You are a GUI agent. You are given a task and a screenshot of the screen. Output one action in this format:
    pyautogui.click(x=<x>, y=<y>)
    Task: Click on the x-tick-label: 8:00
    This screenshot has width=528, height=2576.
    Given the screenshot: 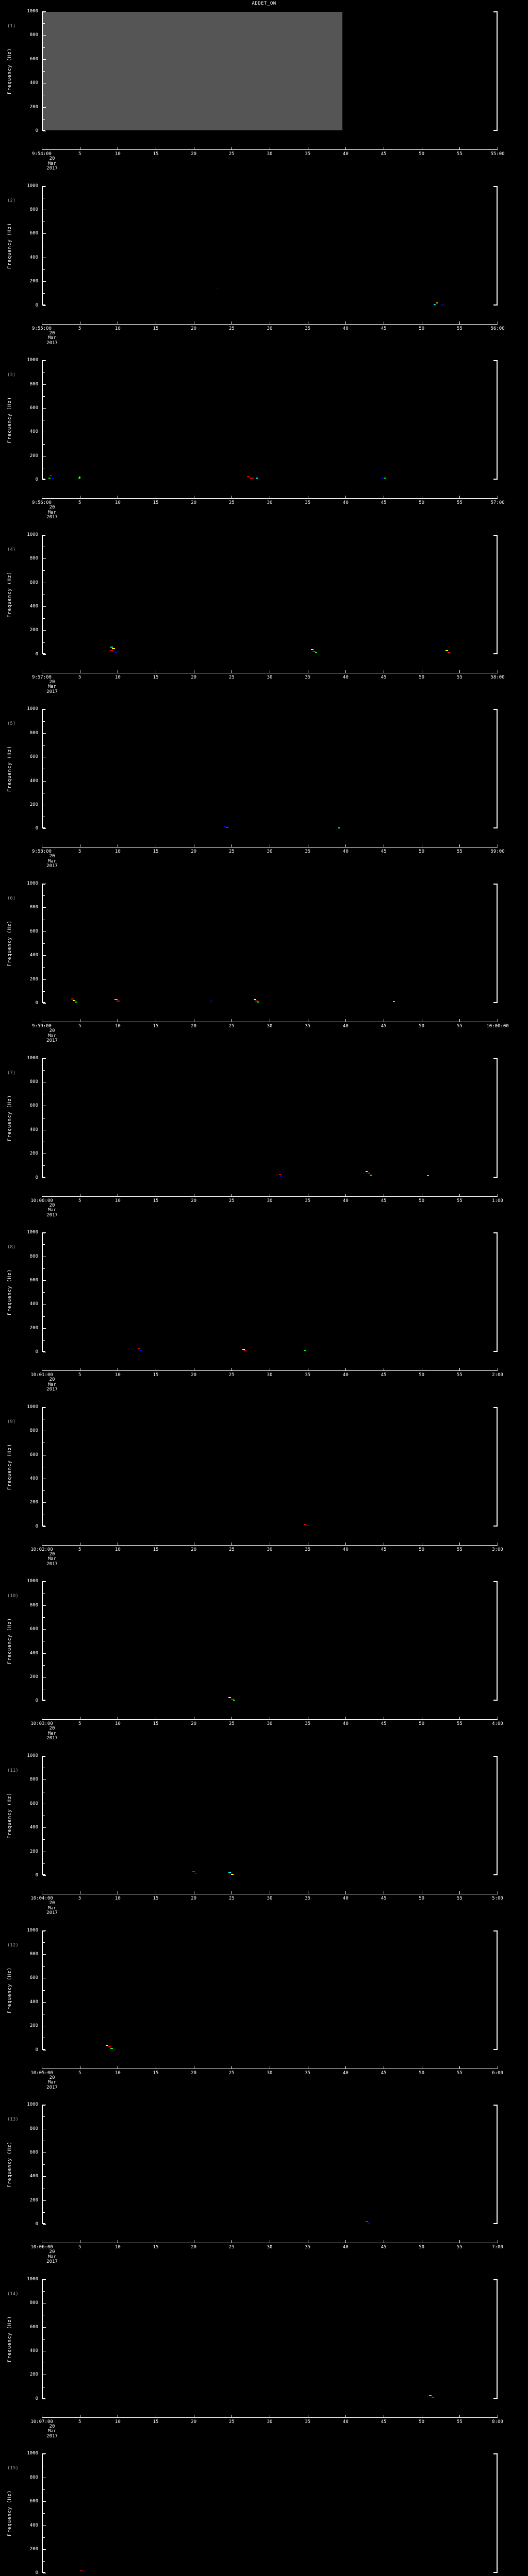 What is the action you would take?
    pyautogui.click(x=497, y=2422)
    